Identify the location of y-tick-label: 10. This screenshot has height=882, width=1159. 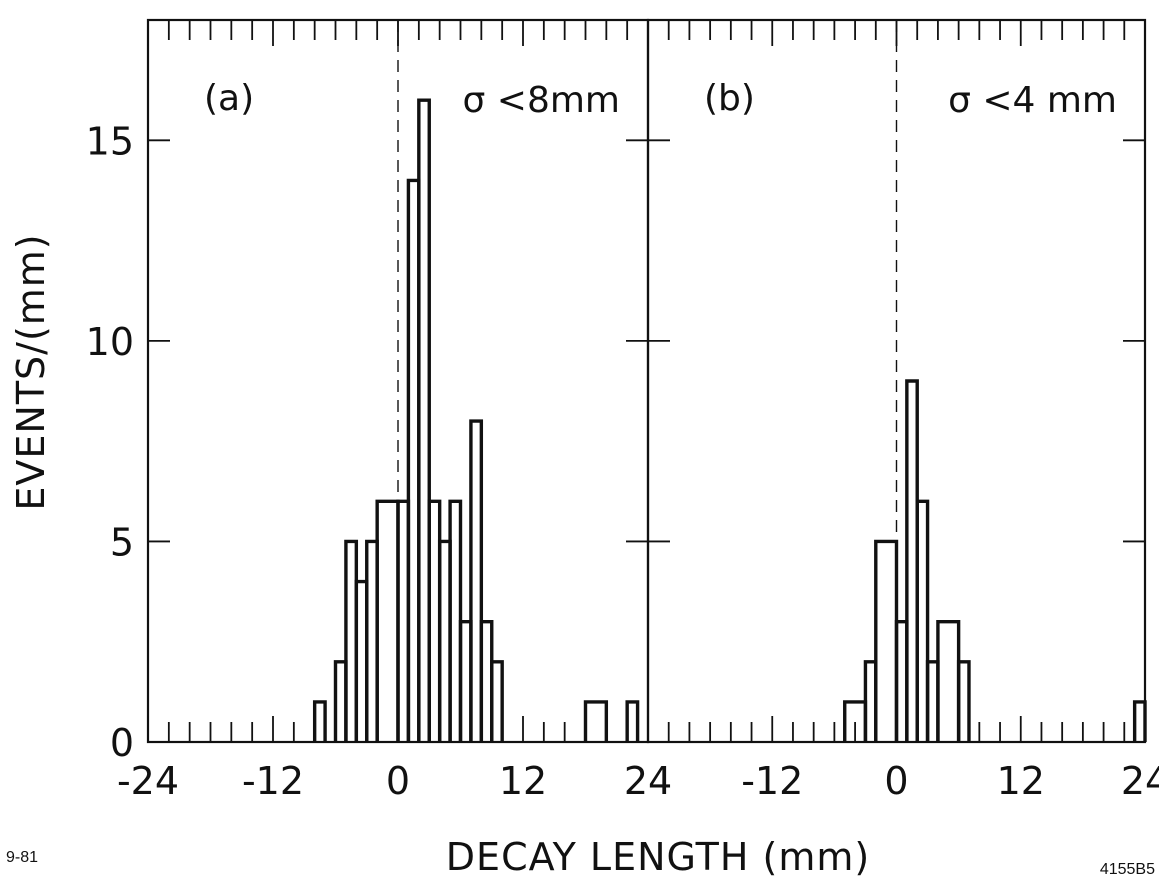
(110, 342).